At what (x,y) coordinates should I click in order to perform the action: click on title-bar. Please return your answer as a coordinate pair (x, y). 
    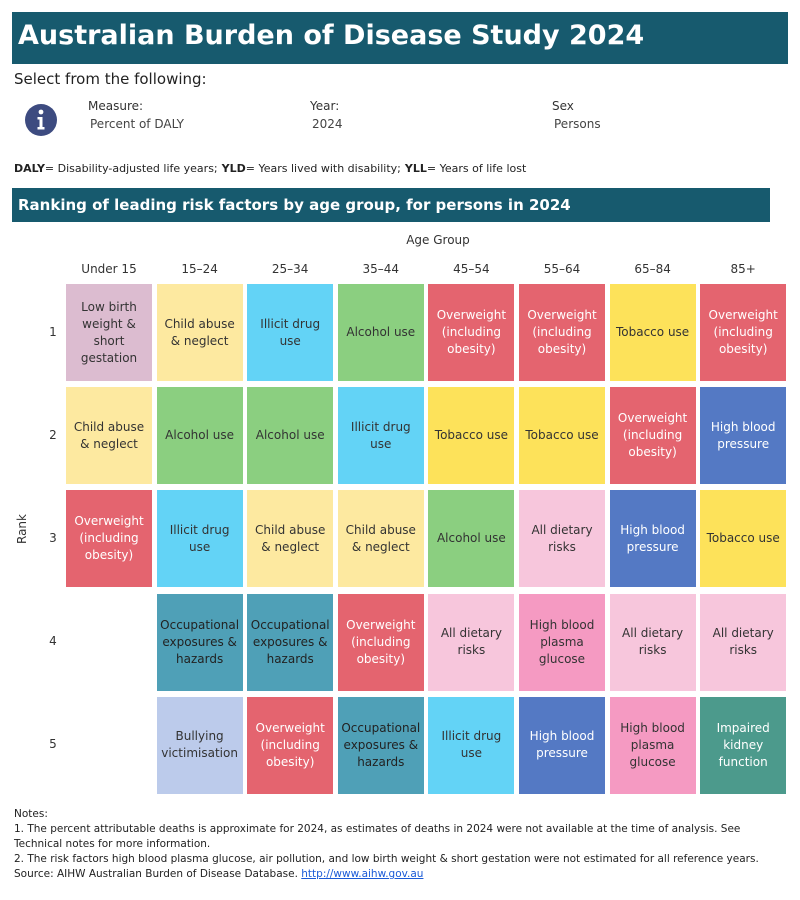
    Looking at the image, I should click on (400, 38).